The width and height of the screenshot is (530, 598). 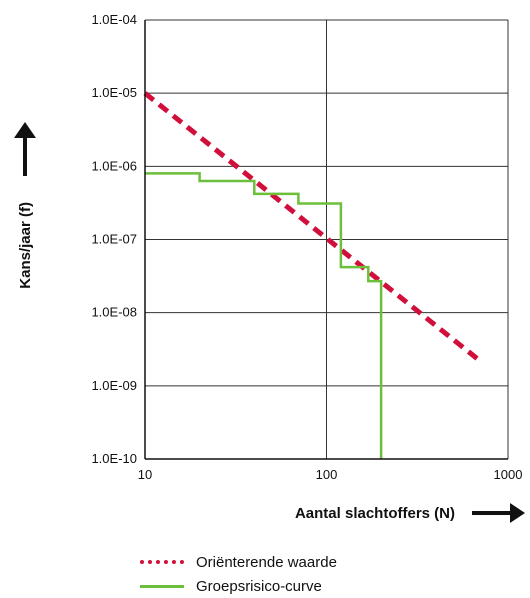 I want to click on legend-label: Oriënterende waarde, so click(x=266, y=562).